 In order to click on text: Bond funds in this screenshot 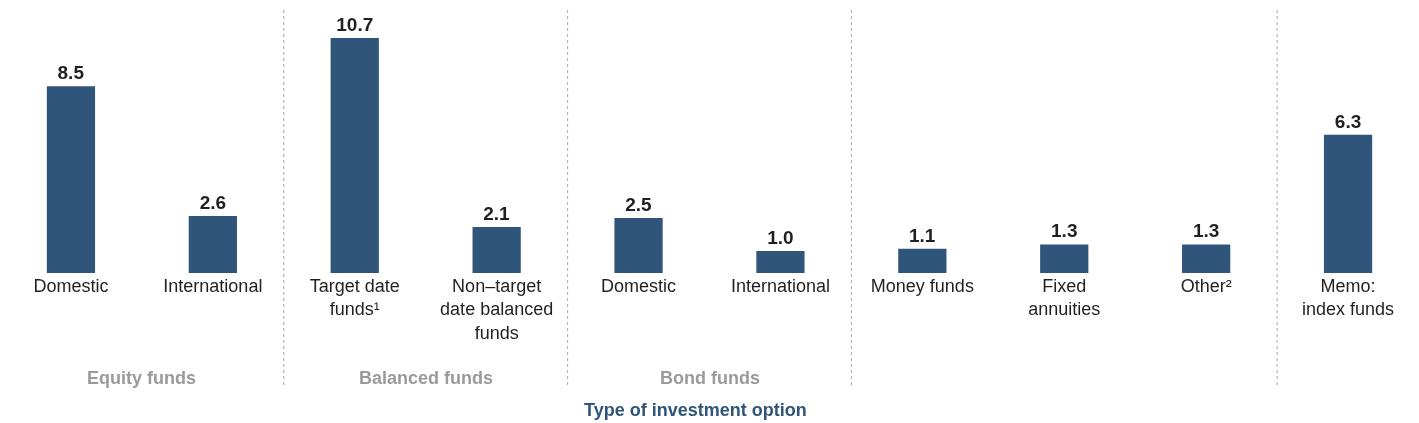, I will do `click(710, 378)`.